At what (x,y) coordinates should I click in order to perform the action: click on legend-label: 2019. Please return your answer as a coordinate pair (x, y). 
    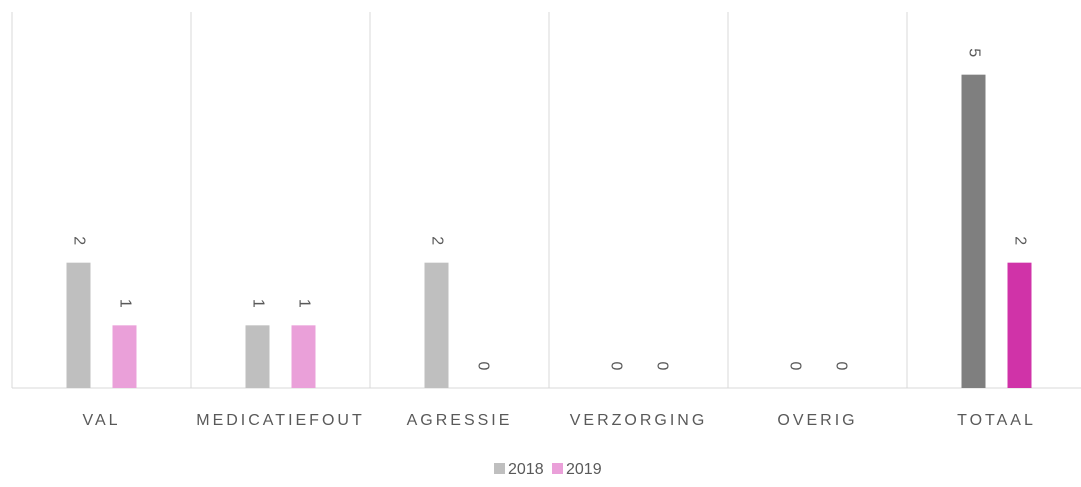
    Looking at the image, I should click on (584, 469).